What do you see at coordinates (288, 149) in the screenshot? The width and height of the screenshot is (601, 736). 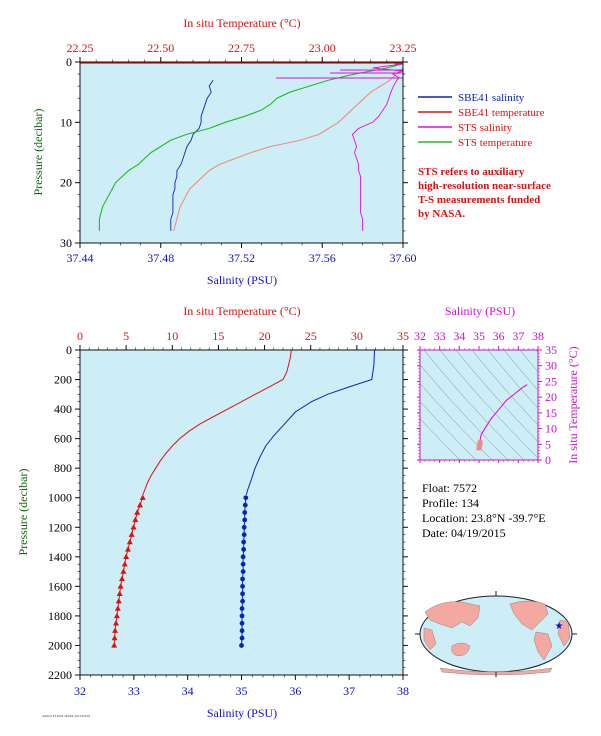 I see `top-series-sbe41-temperature-line` at bounding box center [288, 149].